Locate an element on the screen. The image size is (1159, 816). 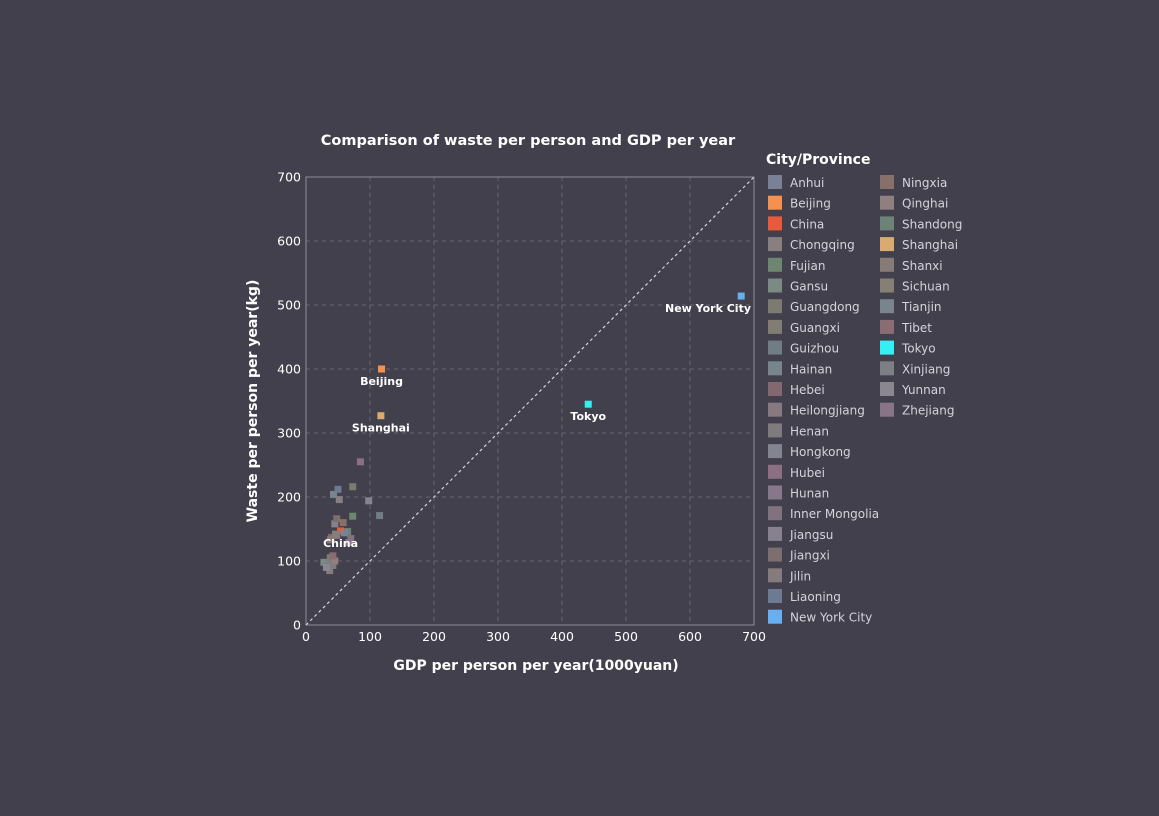
x-tick-label: 500 is located at coordinates (626, 636).